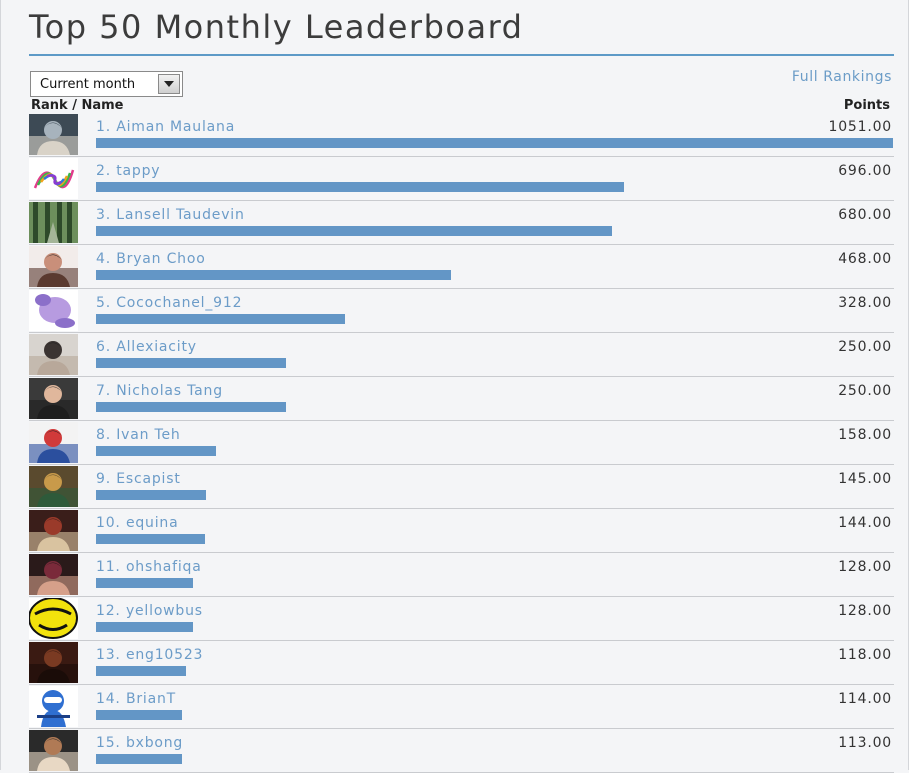 This screenshot has width=909, height=773. Describe the element at coordinates (165, 127) in the screenshot. I see `member-name-link: 1. Aiman Maulana` at that location.